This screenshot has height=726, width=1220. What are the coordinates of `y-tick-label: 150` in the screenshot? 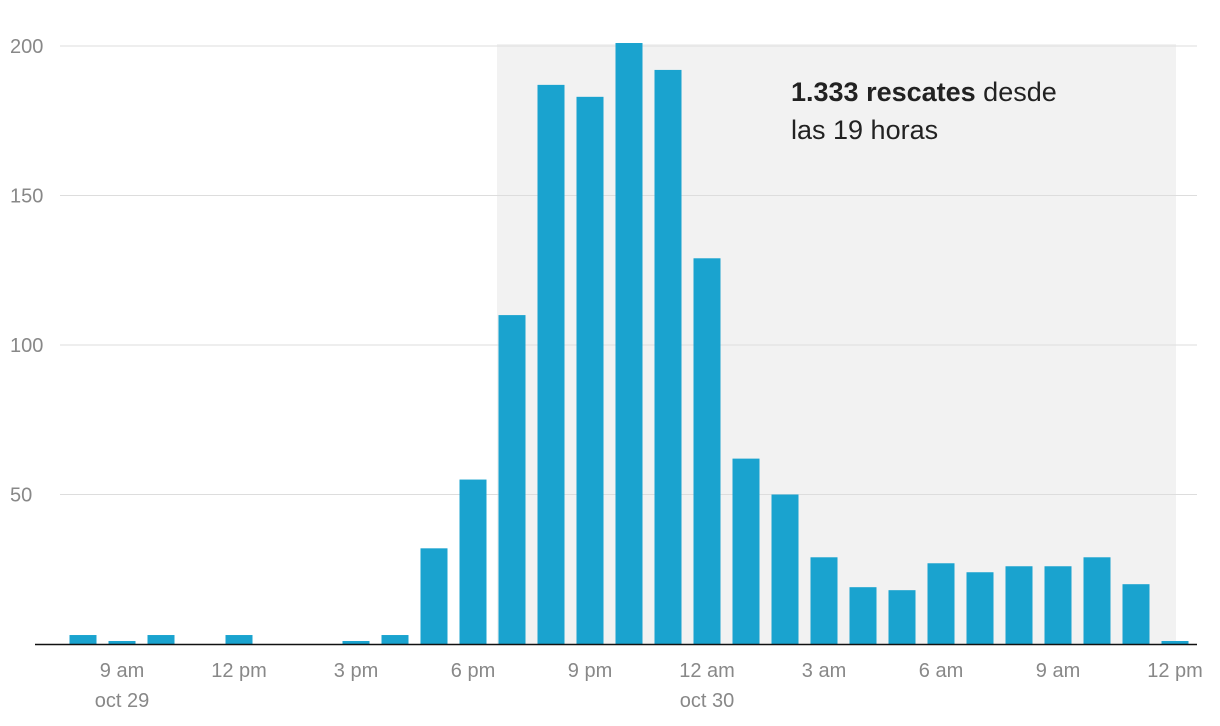 It's located at (26, 197).